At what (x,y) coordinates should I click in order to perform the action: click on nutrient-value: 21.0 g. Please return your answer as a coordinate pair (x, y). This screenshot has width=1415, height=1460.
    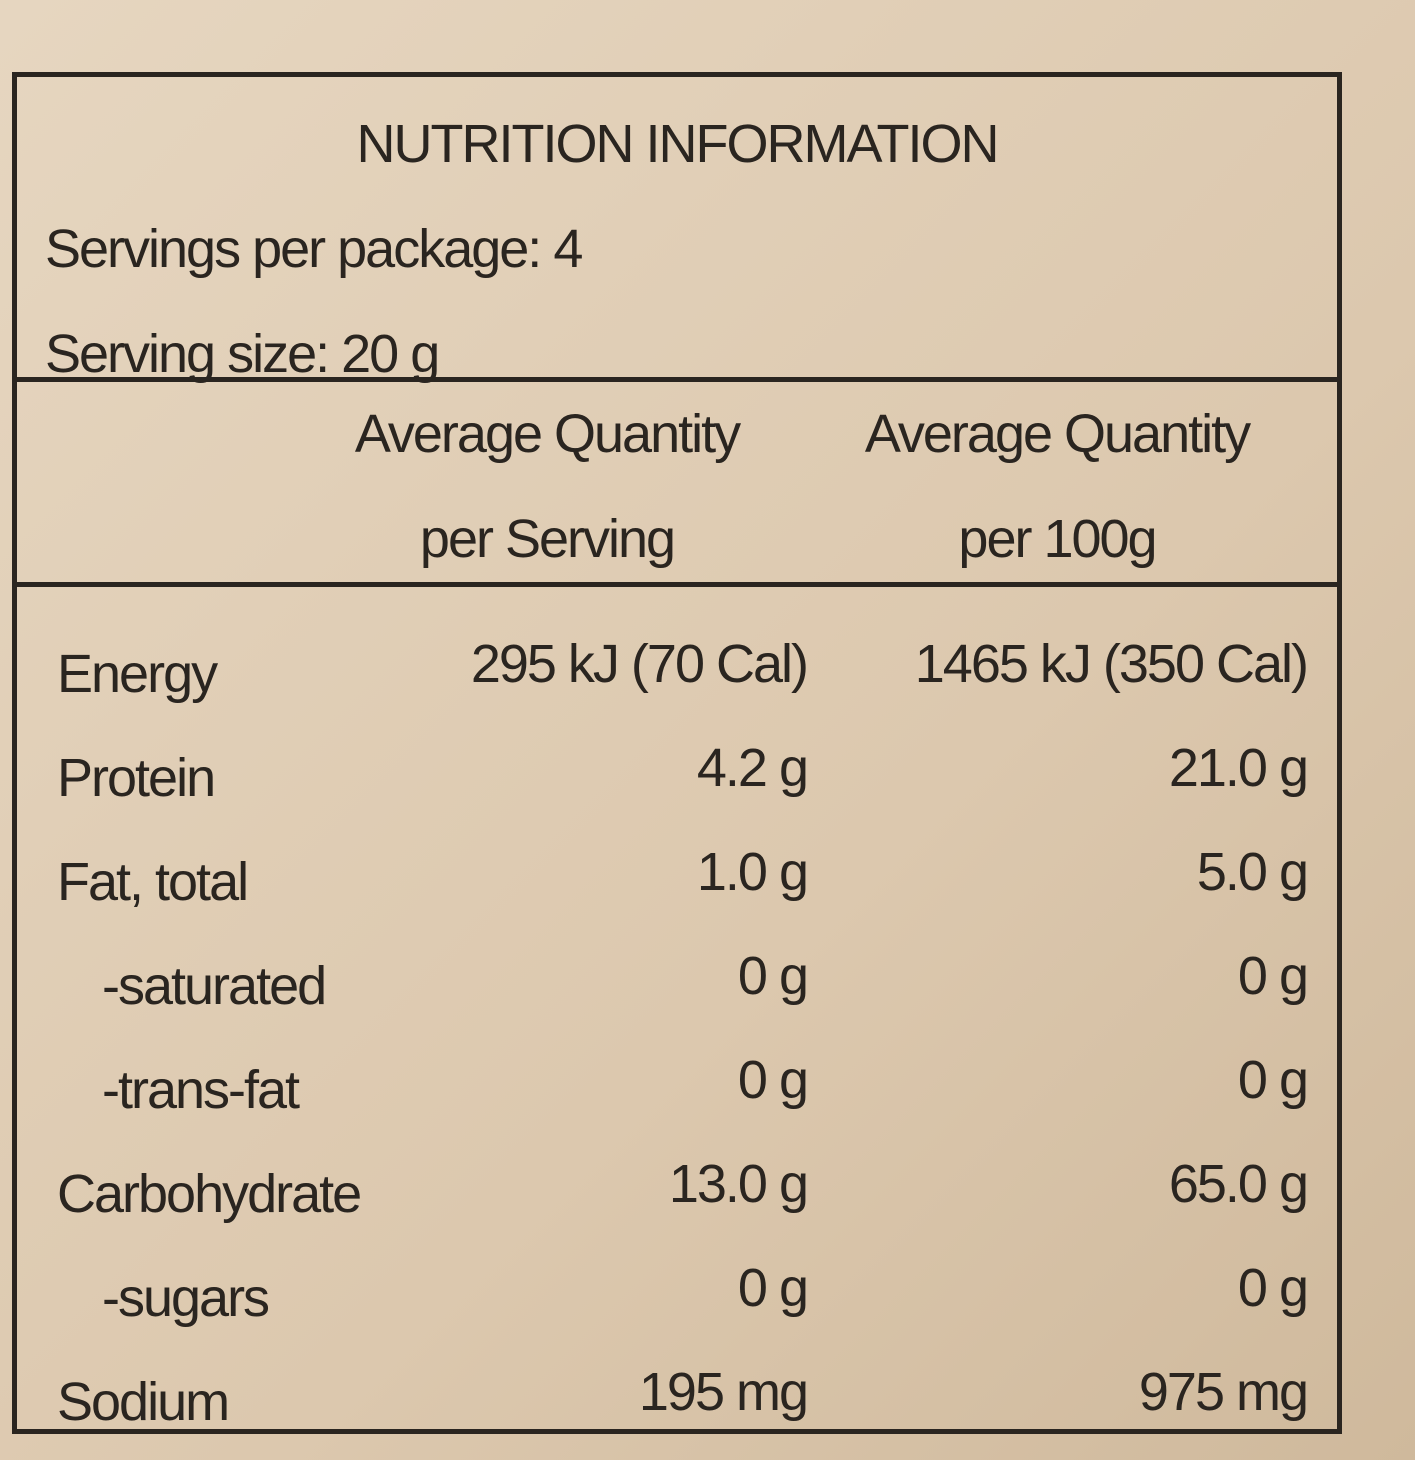
    Looking at the image, I should click on (1238, 768).